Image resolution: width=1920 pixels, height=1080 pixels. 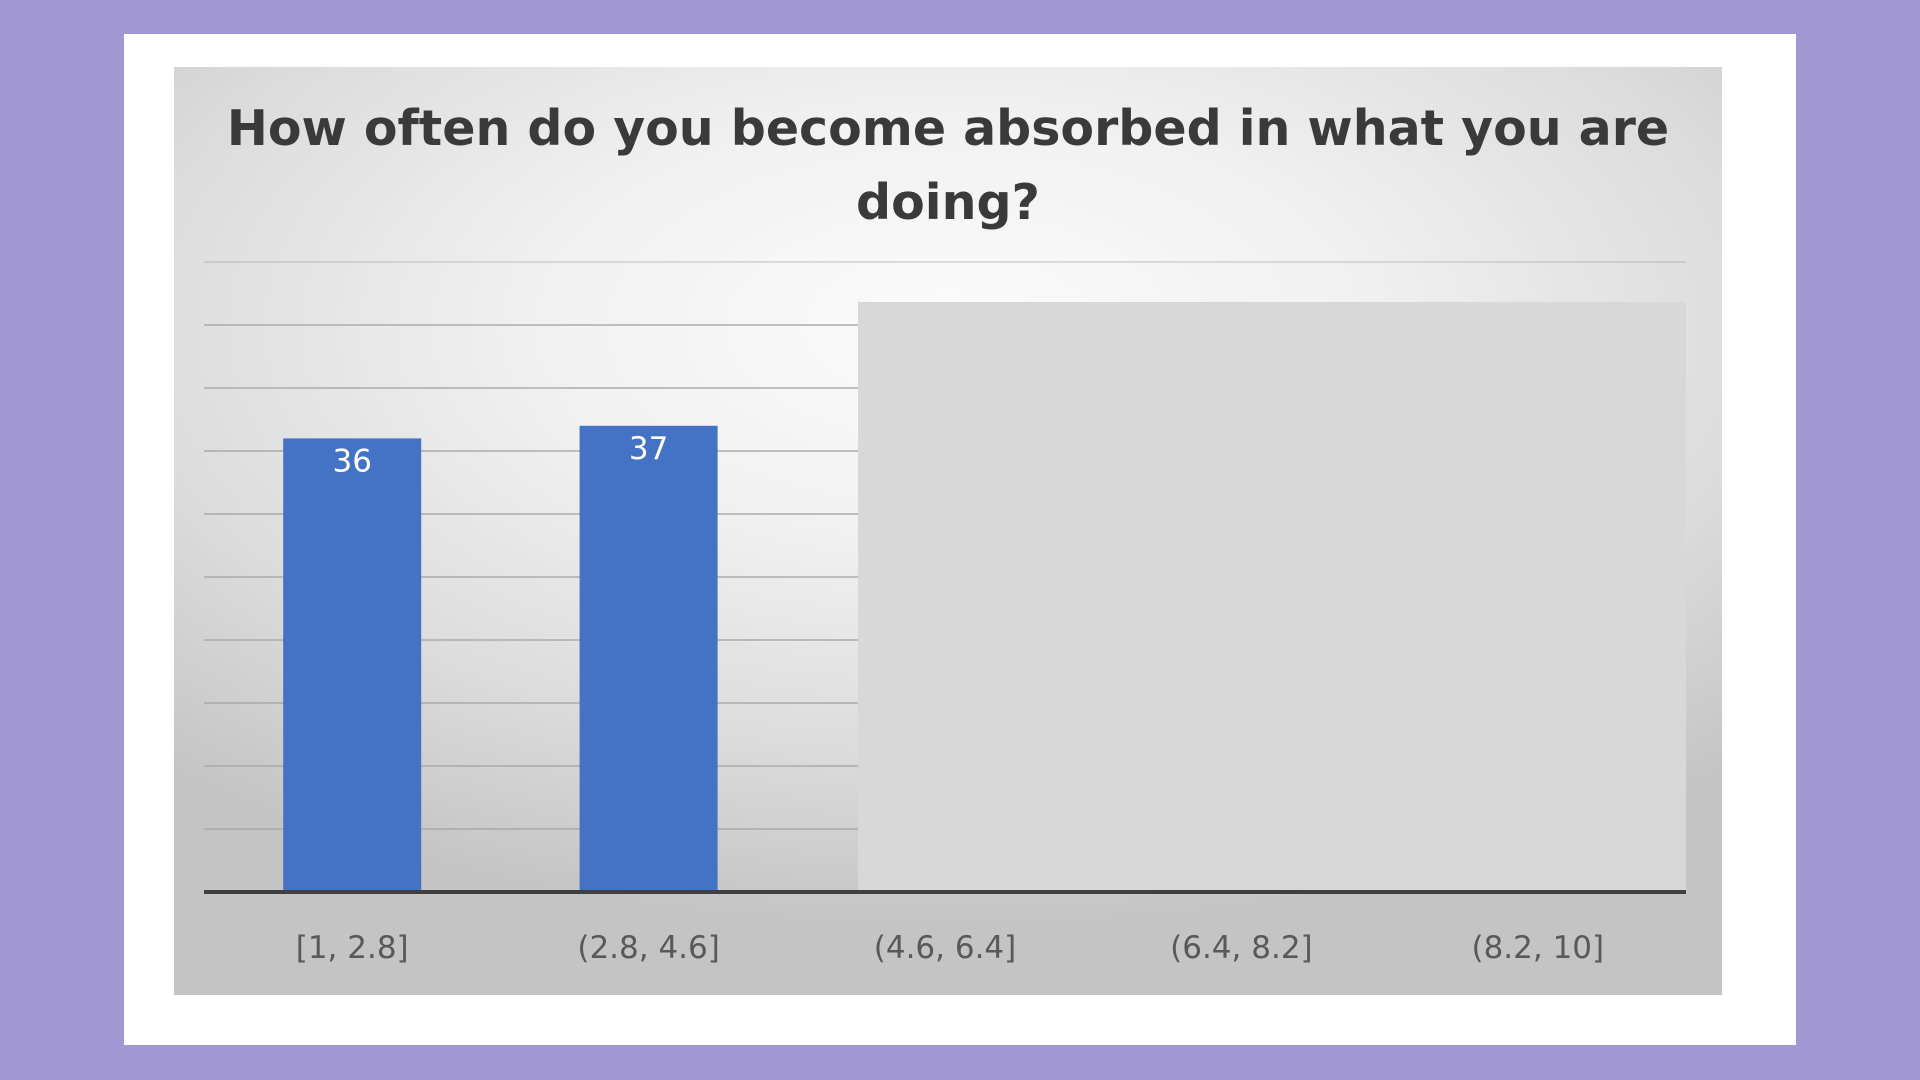 I want to click on x-tick-label-4: (6.4, 8.2], so click(x=1241, y=948).